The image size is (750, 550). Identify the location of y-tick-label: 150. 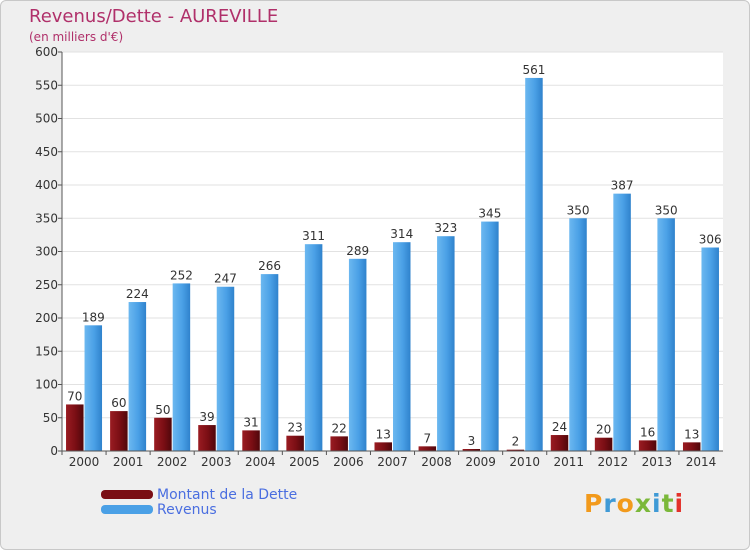
(46, 351).